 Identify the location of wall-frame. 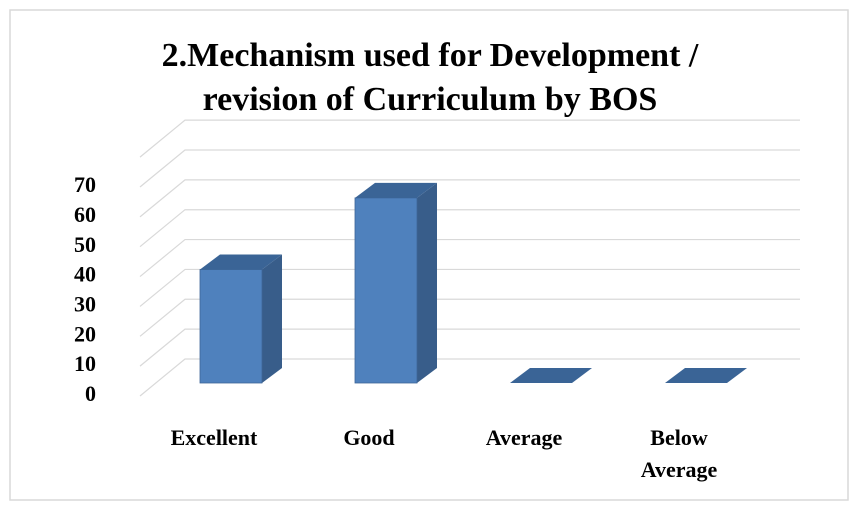
(469, 138).